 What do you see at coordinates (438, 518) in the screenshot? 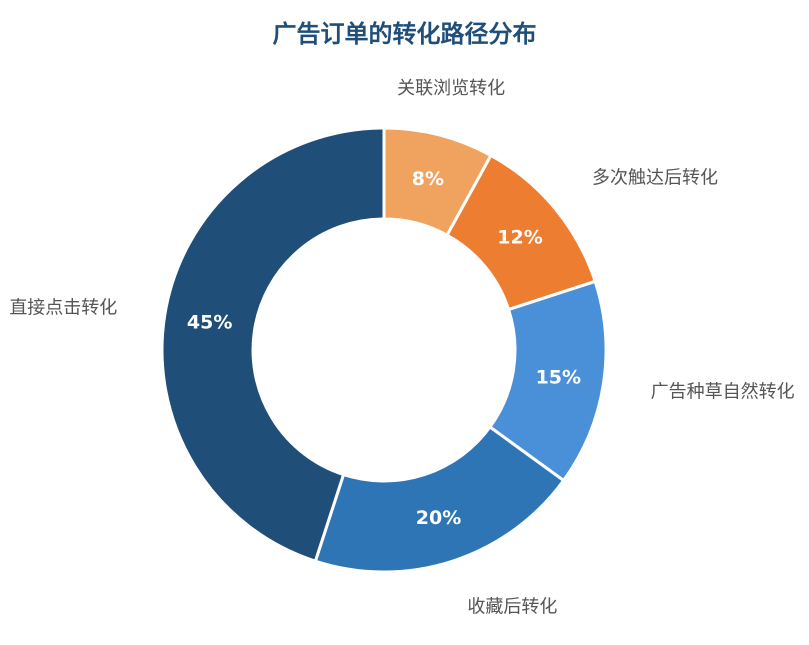
I see `data-label-favorite: 20%` at bounding box center [438, 518].